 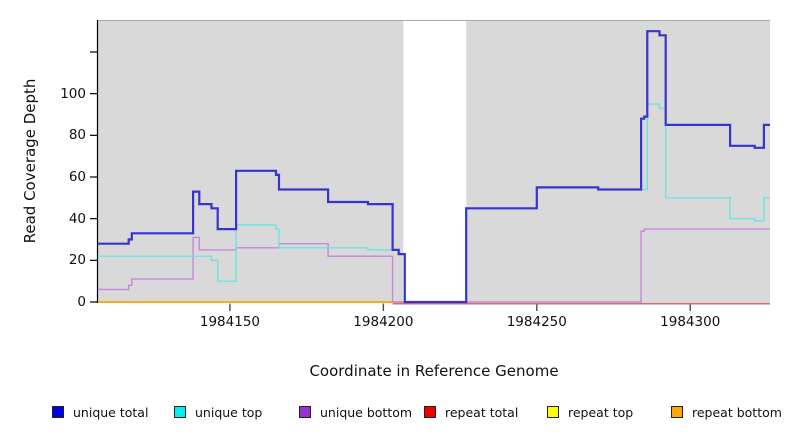 I want to click on series-line-unique-bottom, so click(x=434, y=265).